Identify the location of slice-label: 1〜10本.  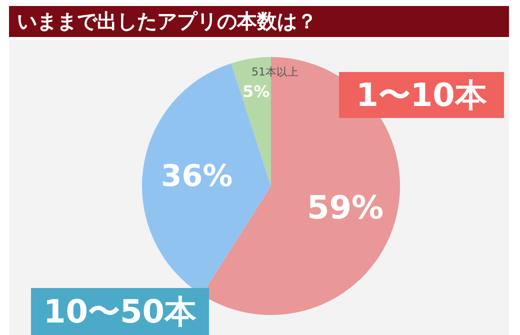
(422, 95).